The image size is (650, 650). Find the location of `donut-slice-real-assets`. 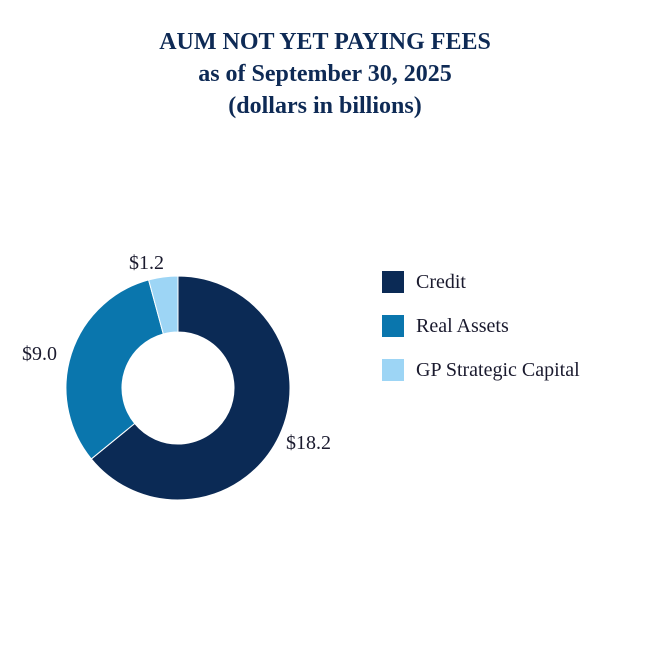

donut-slice-real-assets is located at coordinates (114, 369).